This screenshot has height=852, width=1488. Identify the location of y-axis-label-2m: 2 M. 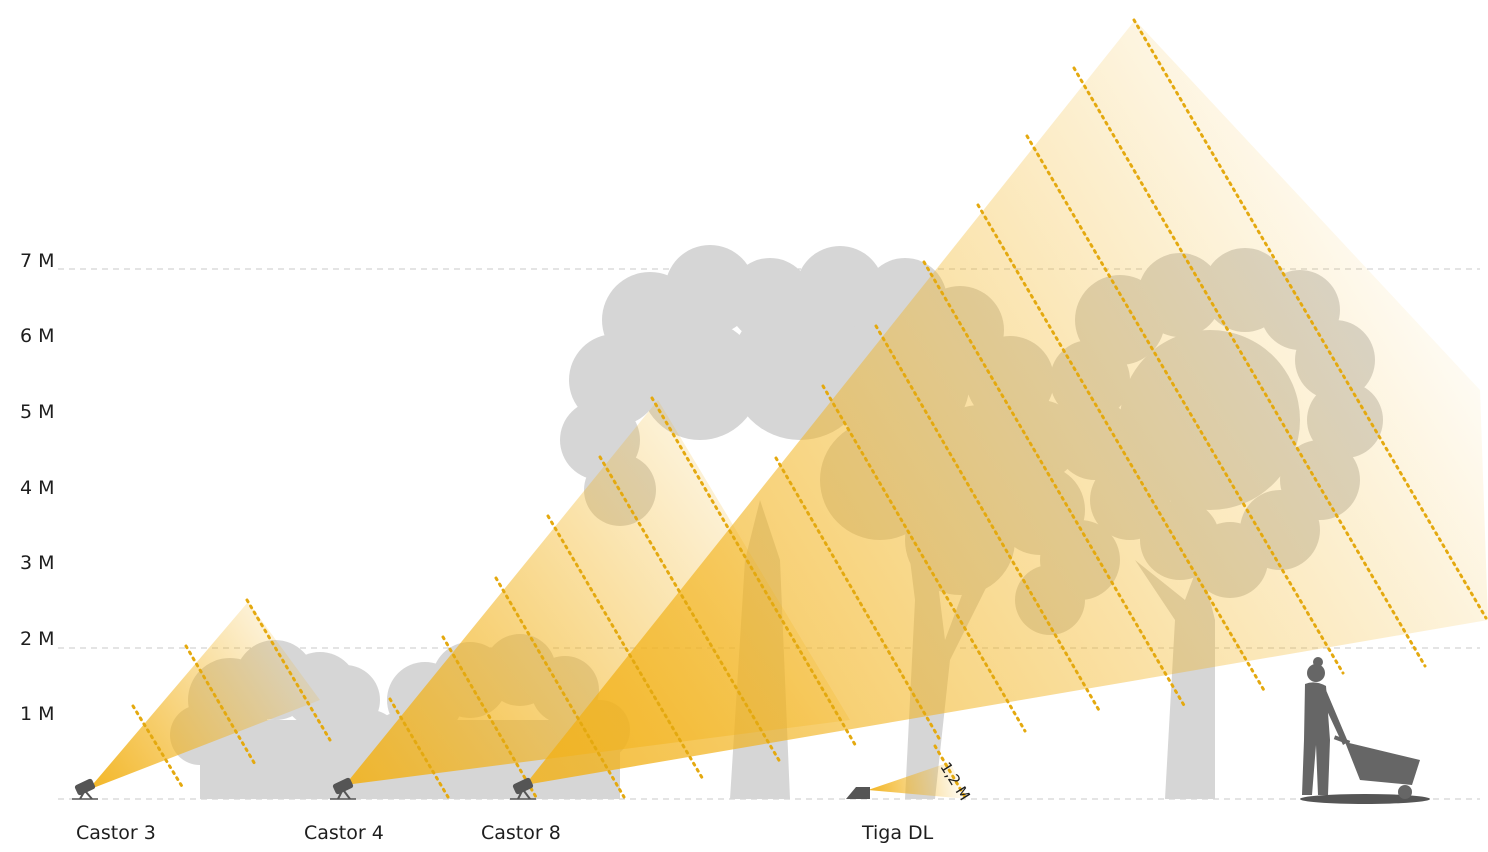
(37, 639).